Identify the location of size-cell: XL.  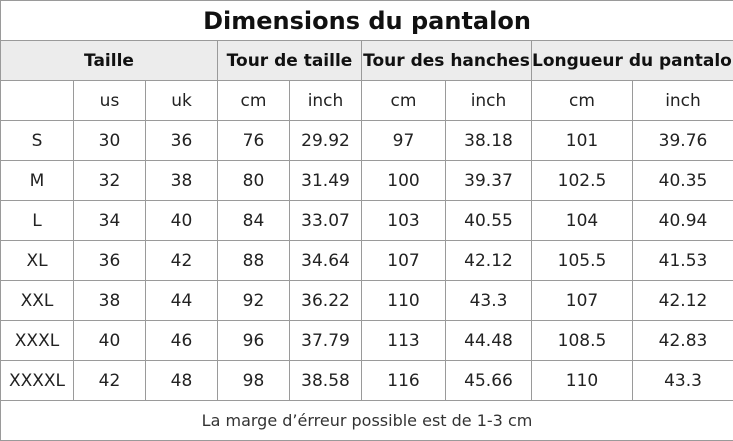
(37, 260).